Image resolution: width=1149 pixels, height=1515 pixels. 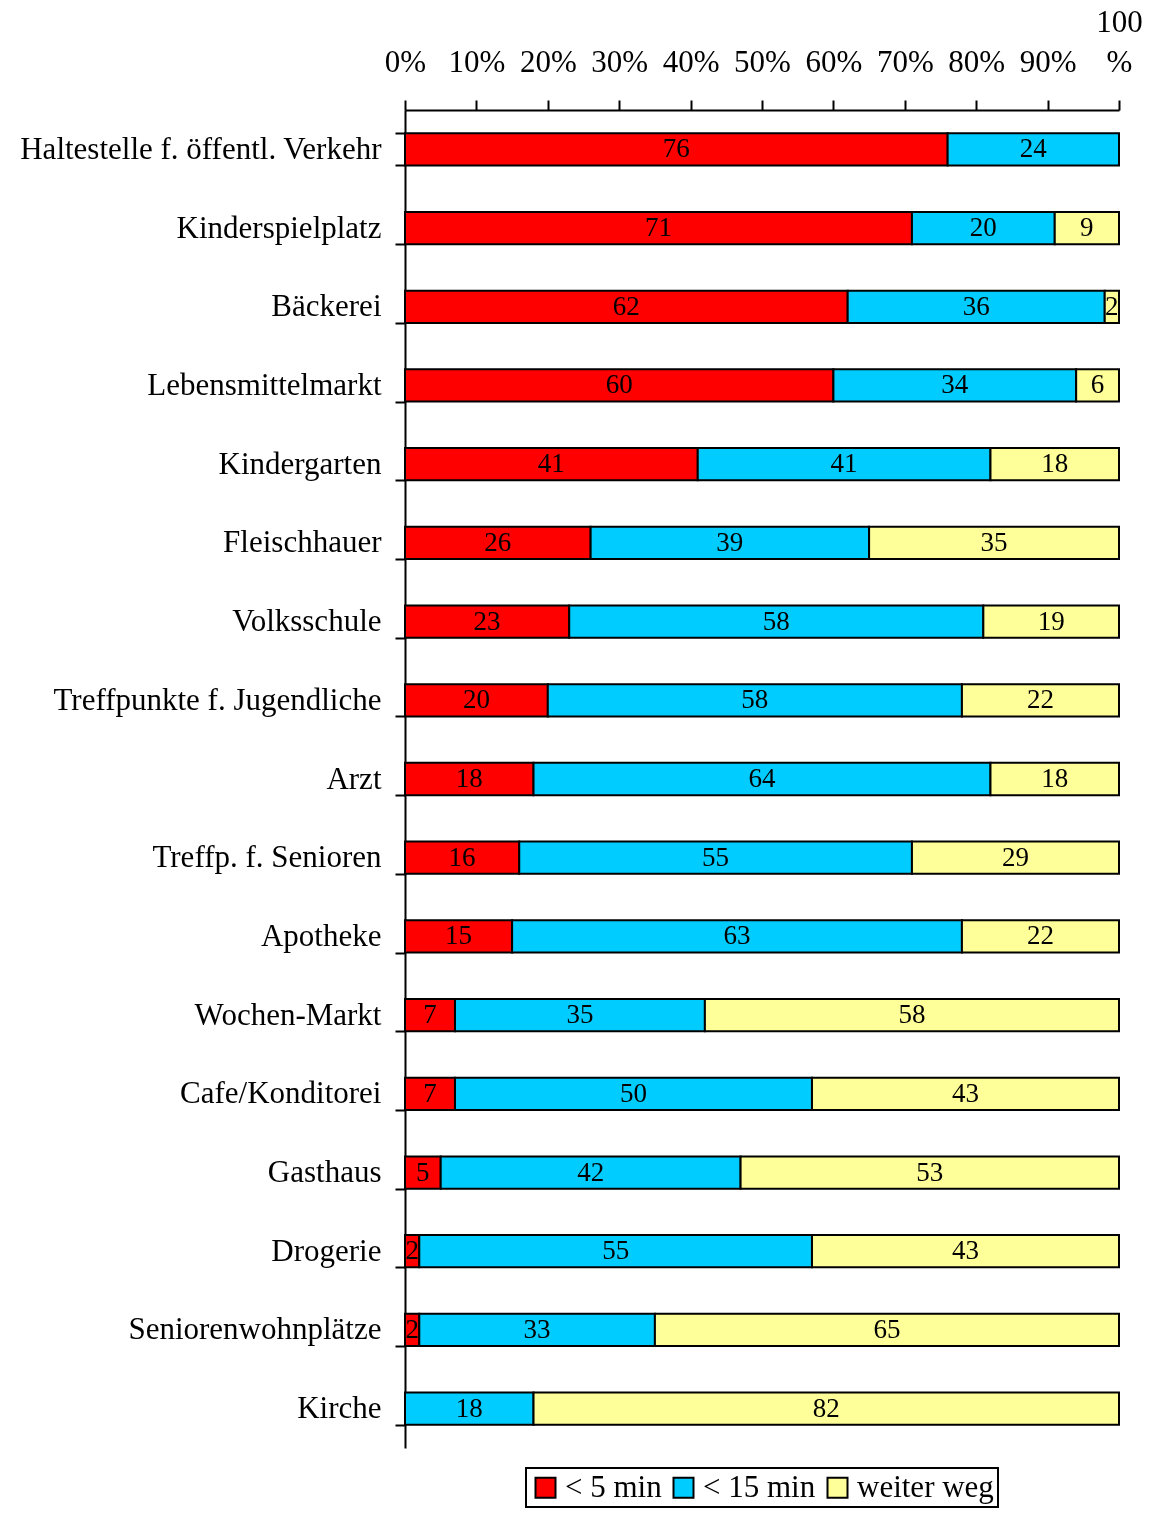 I want to click on y-tick-label: Lebensmittelmarkt, so click(x=264, y=384).